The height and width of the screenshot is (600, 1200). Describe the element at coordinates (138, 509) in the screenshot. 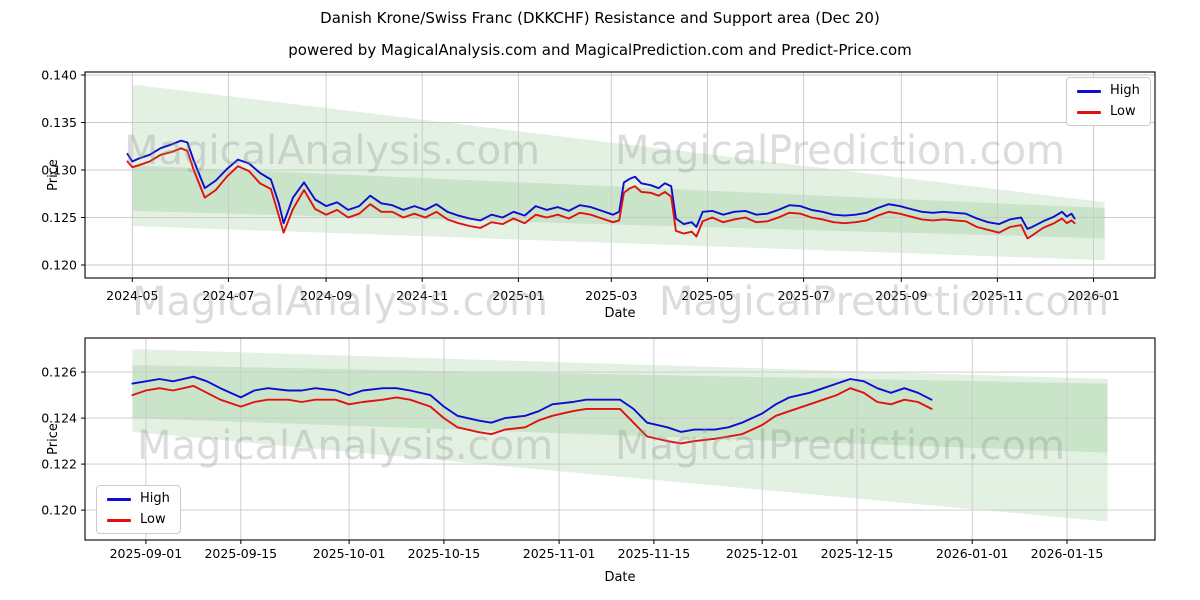

I see `legend-bottom-chart: High Low` at that location.